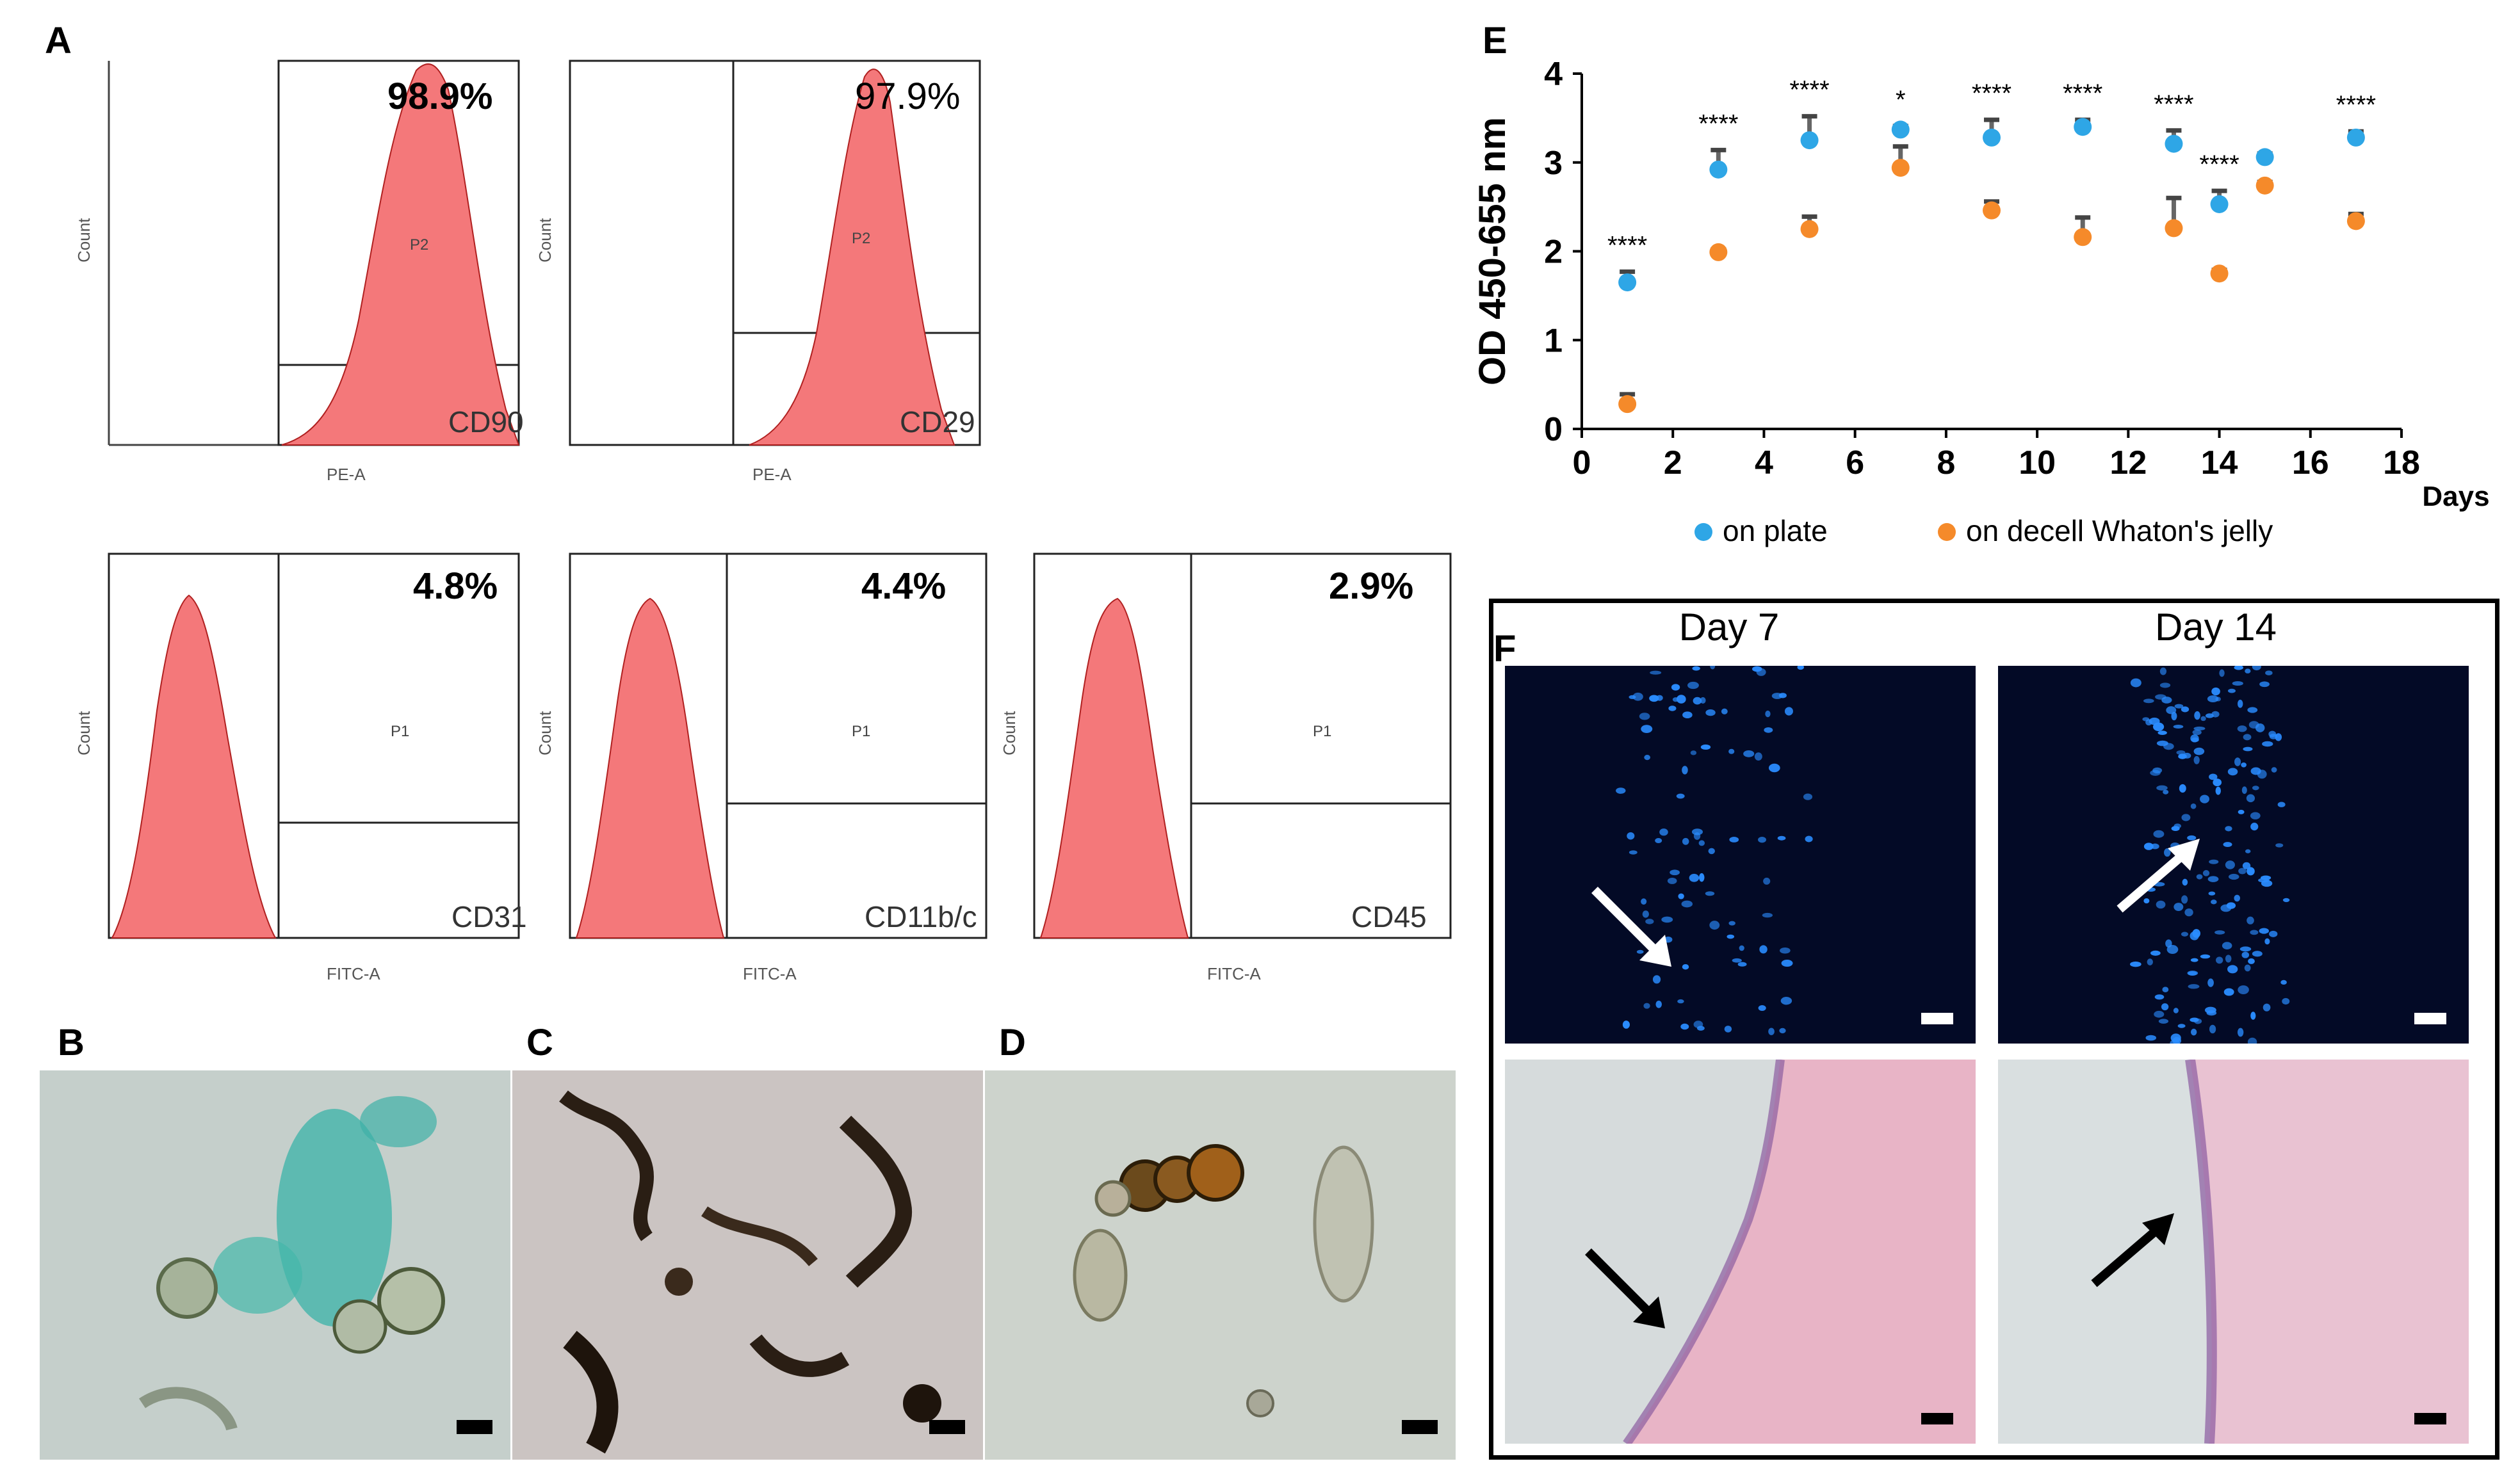  What do you see at coordinates (1740, 855) in the screenshot?
I see `fluorescence-day7` at bounding box center [1740, 855].